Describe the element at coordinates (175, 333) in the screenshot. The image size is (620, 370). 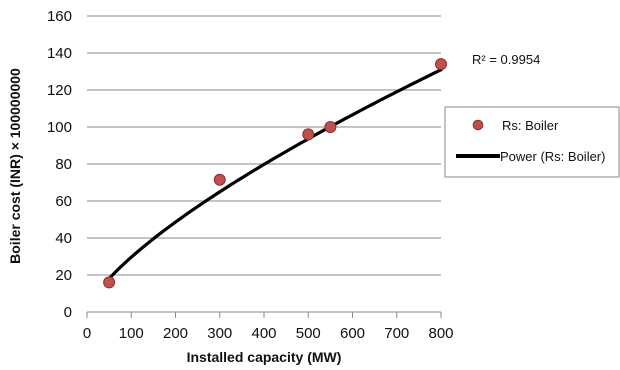
I see `x-tick-label: 200` at that location.